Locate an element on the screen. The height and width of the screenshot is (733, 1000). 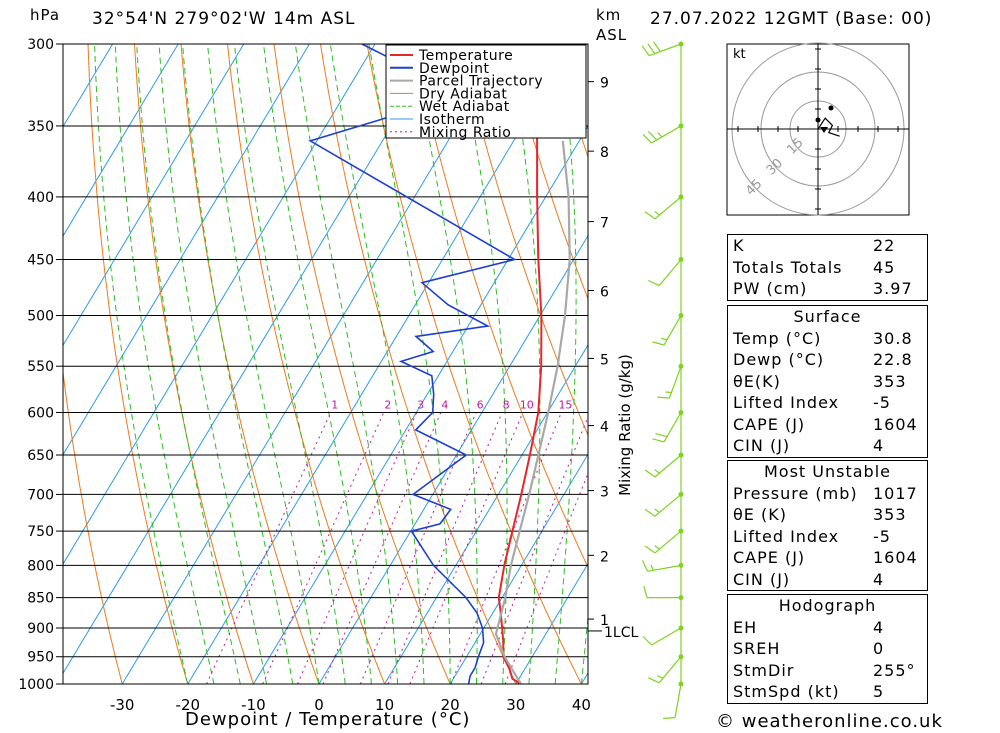
km-label: km is located at coordinates (609, 15).